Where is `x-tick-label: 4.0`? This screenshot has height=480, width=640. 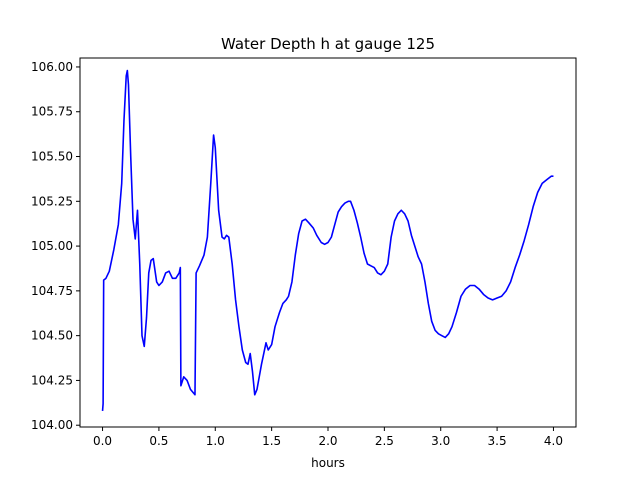 x-tick-label: 4.0 is located at coordinates (553, 441).